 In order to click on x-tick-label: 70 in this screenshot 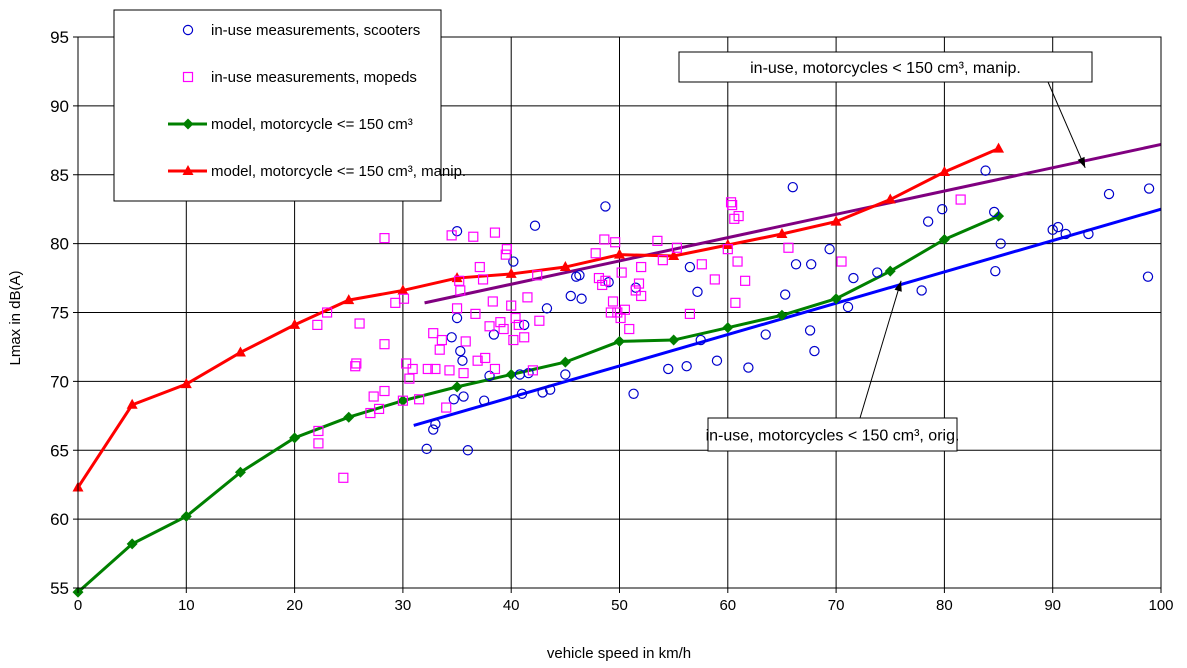, I will do `click(836, 605)`.